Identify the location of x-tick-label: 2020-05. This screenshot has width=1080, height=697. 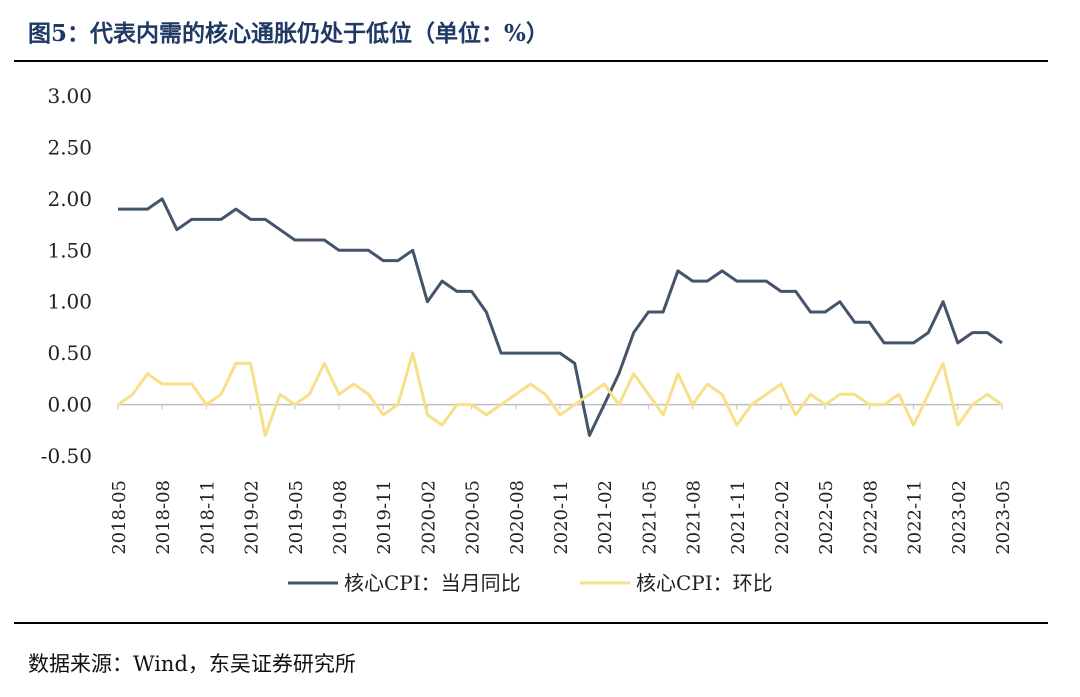
(473, 517).